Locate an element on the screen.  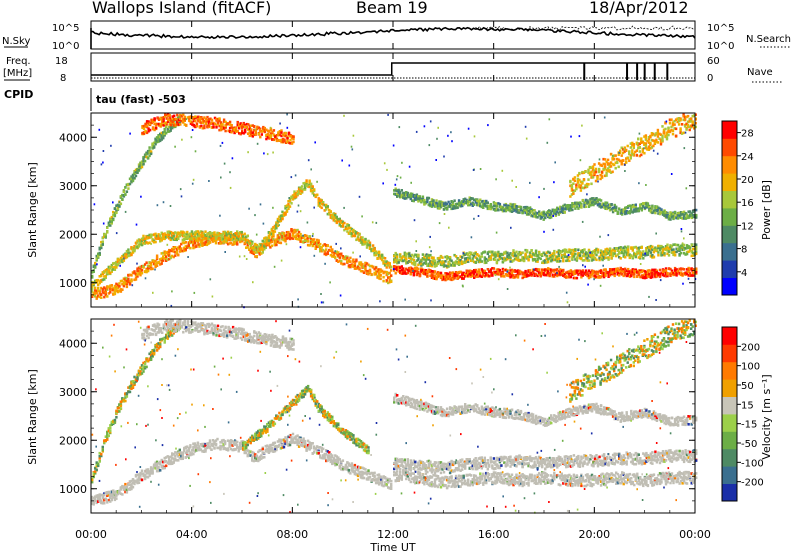
nave-spikes is located at coordinates (626, 71).